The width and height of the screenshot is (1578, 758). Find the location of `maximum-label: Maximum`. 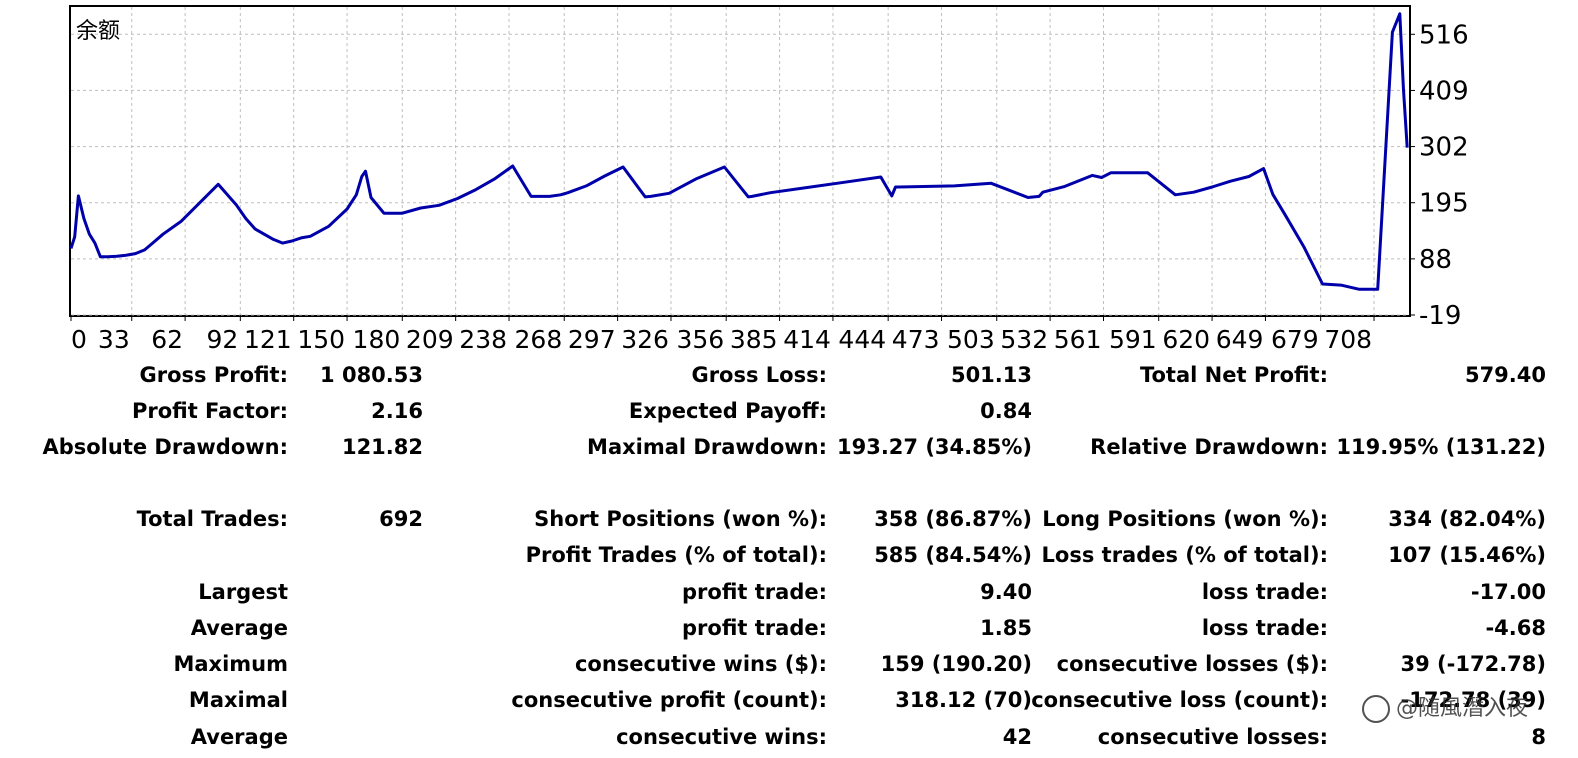

maximum-label: Maximum is located at coordinates (230, 664).